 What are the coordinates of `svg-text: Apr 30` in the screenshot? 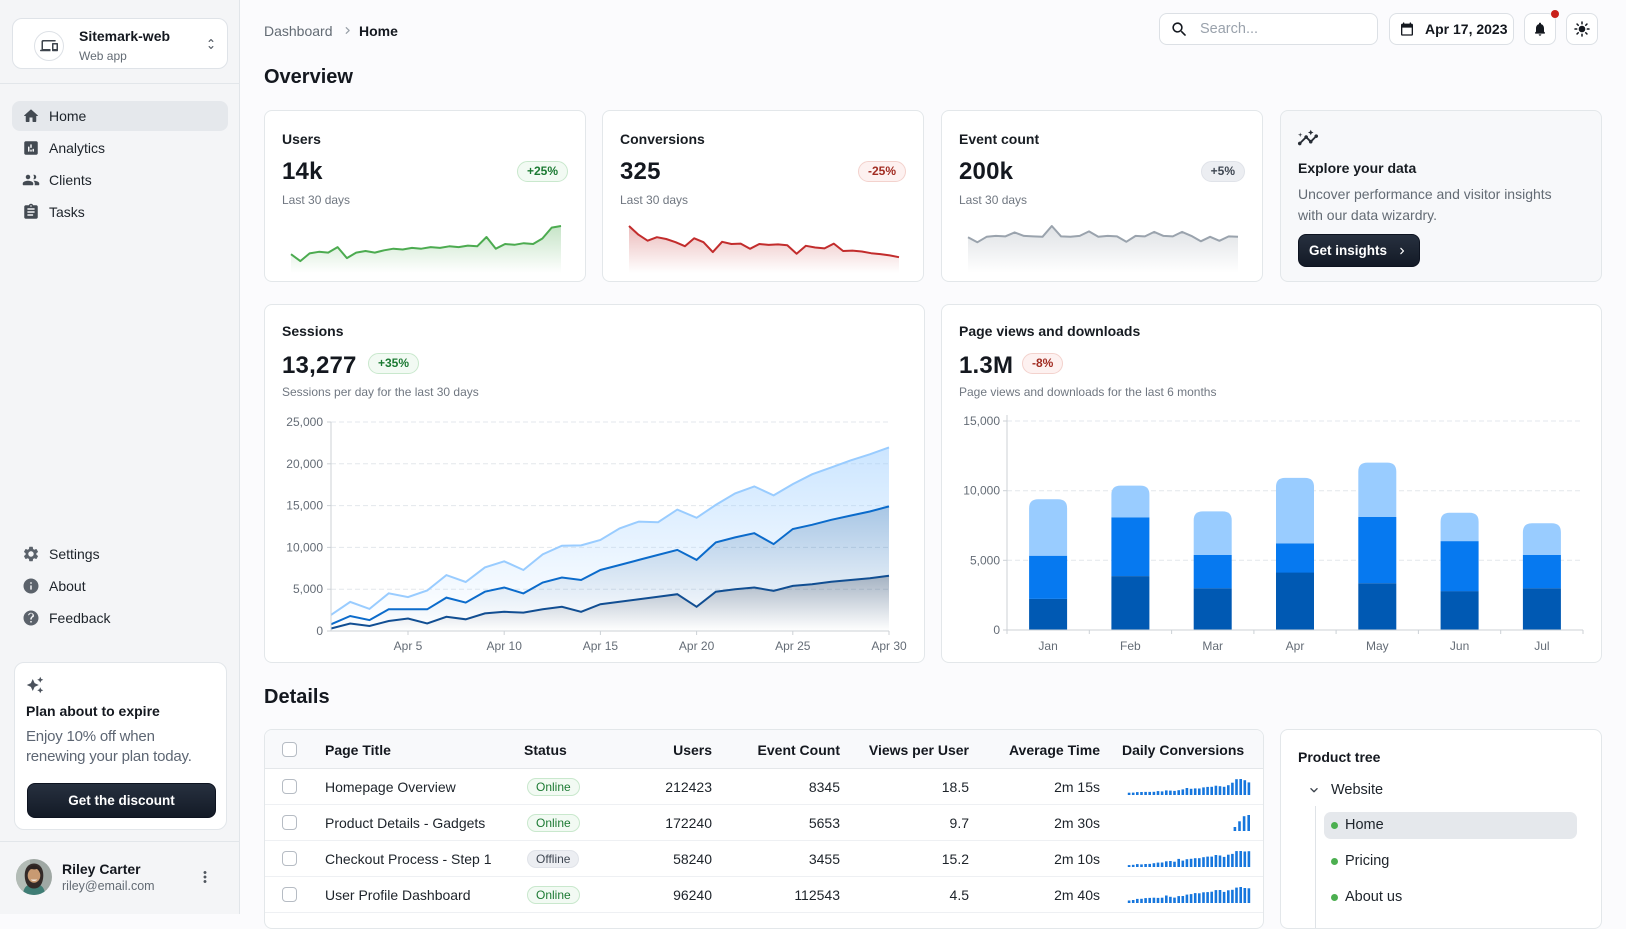 It's located at (889, 646).